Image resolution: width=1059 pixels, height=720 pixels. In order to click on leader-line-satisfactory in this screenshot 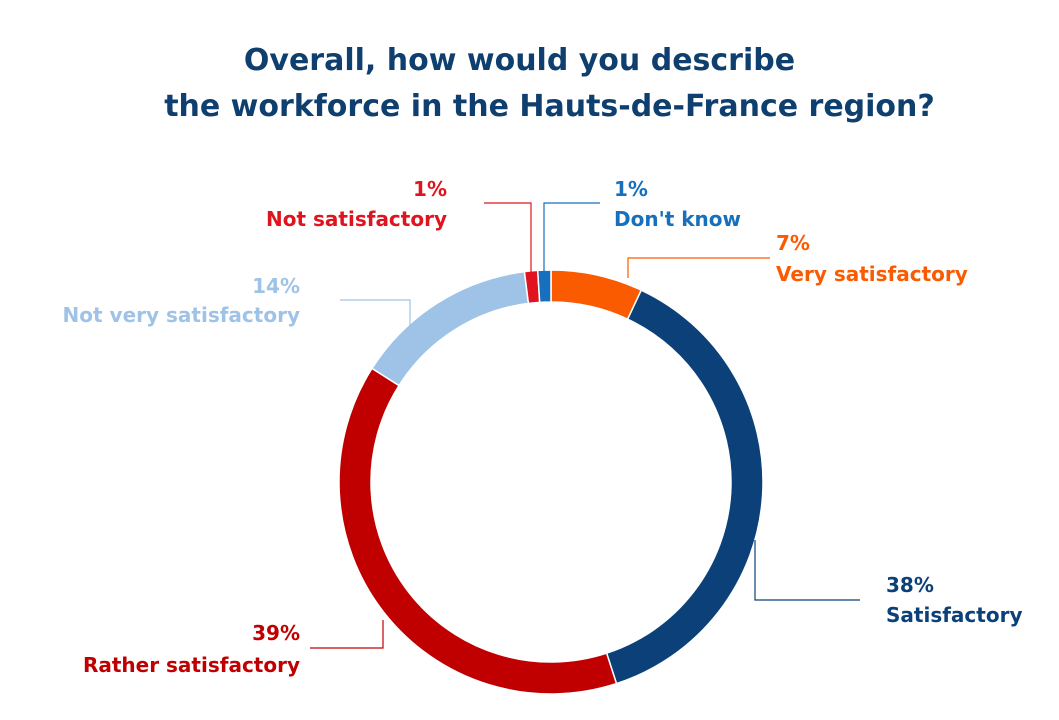, I will do `click(807, 570)`.